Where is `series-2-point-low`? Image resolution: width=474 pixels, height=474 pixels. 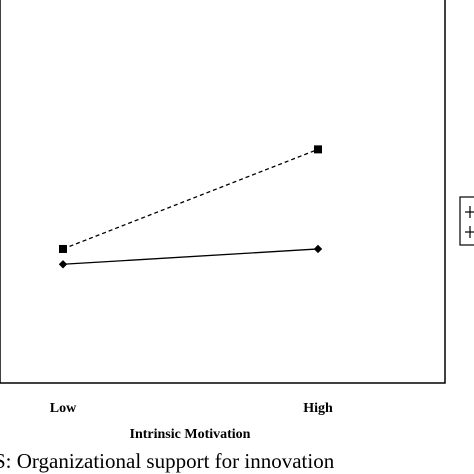
series-2-point-low is located at coordinates (63, 264).